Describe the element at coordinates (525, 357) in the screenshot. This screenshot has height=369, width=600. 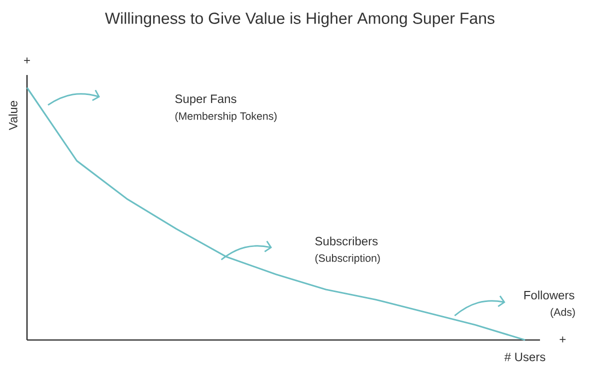
I see `x-axis-title: # Users` at that location.